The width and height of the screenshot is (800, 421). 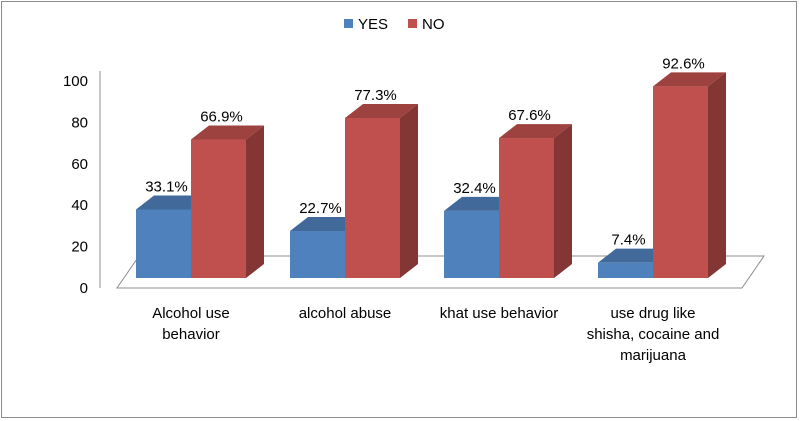 What do you see at coordinates (191, 334) in the screenshot?
I see `category-label: behavior` at bounding box center [191, 334].